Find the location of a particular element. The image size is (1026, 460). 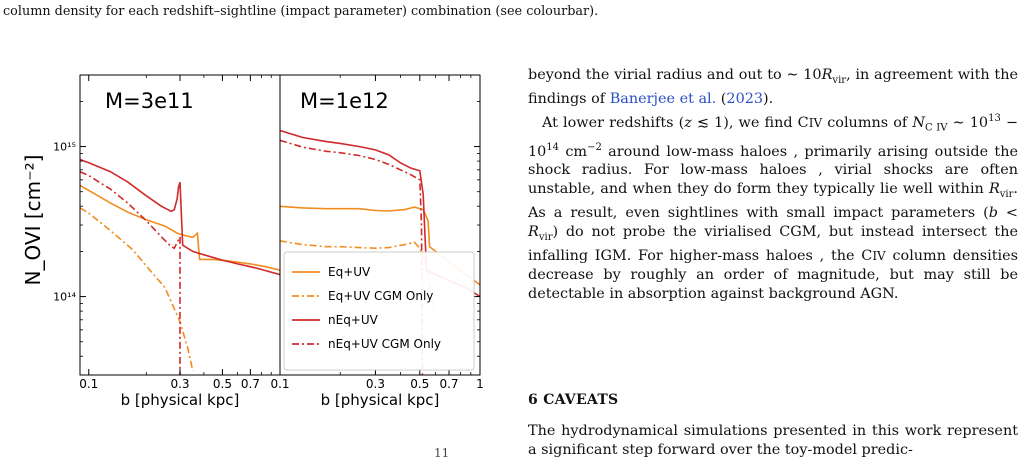

x-tick-label-4: 1 is located at coordinates (480, 384).